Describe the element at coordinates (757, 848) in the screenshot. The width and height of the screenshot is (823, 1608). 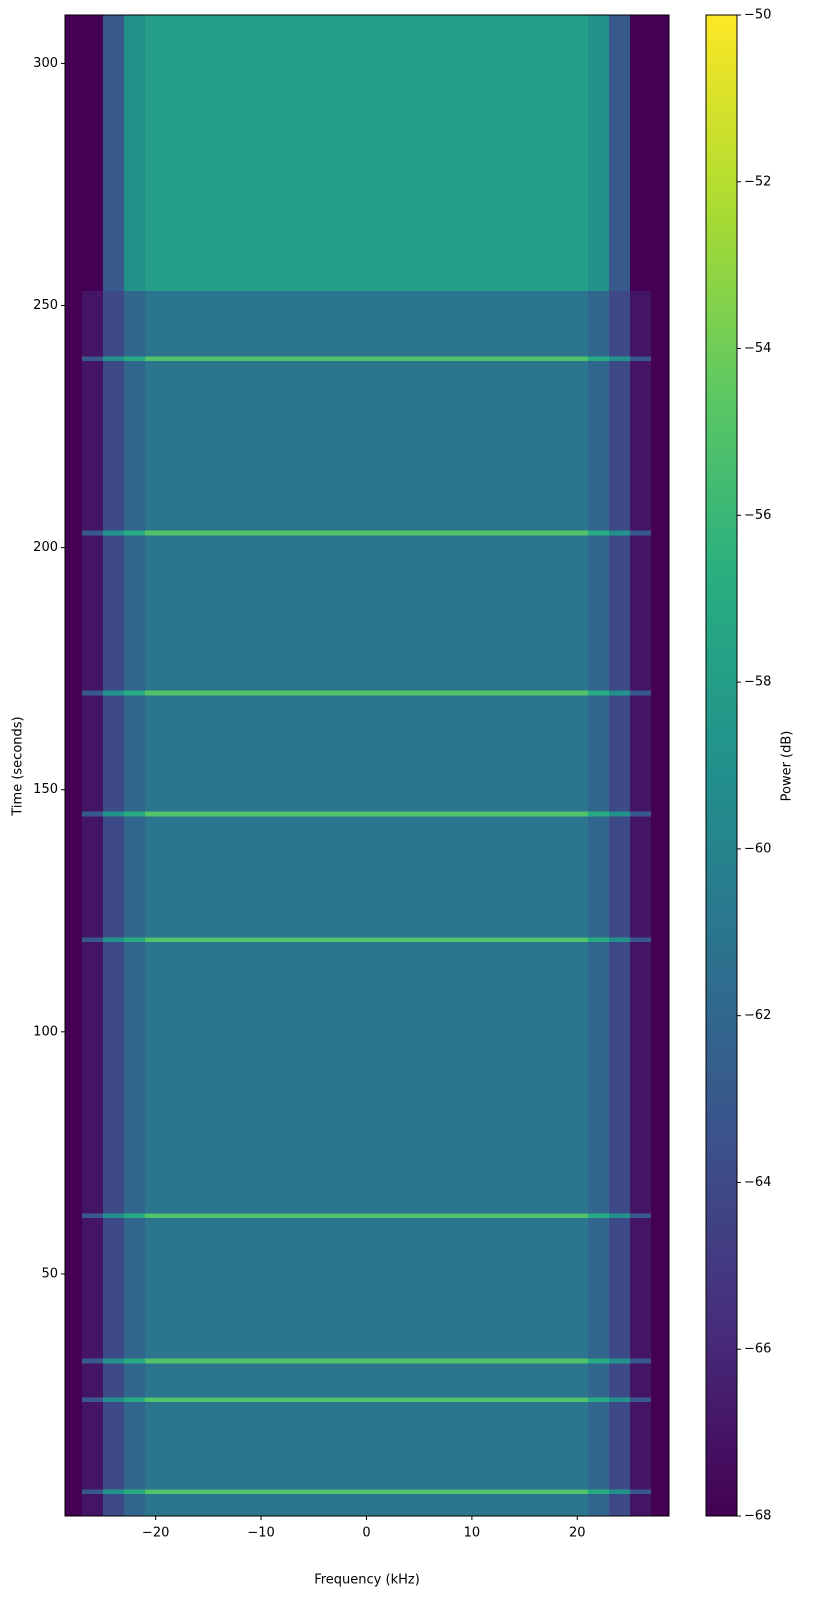
I see `colorbar-tick-label: −60` at that location.